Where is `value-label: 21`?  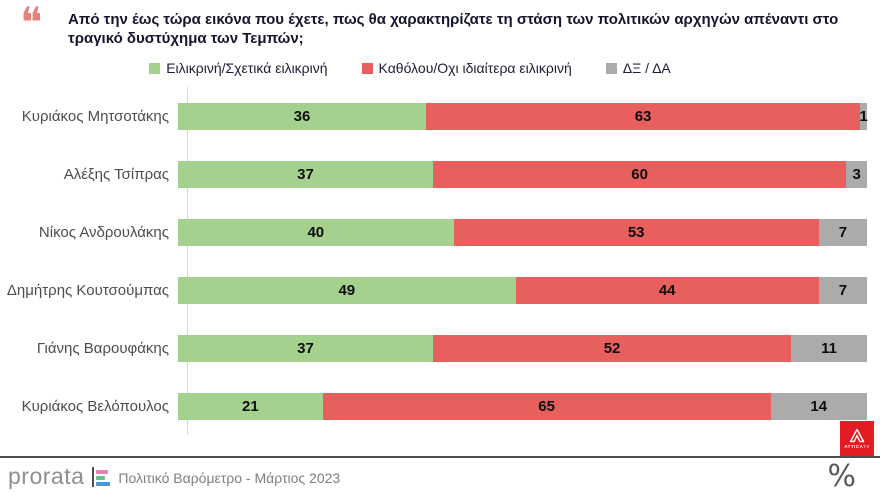
value-label: 21 is located at coordinates (250, 406).